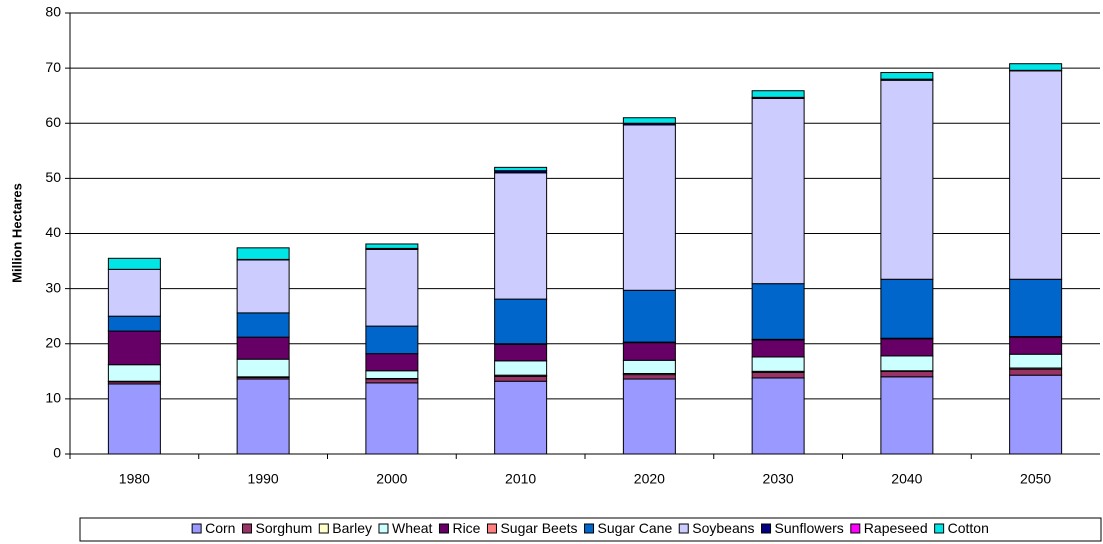 The image size is (1103, 544). Describe the element at coordinates (723, 528) in the screenshot. I see `legend-label: Soybeans` at that location.